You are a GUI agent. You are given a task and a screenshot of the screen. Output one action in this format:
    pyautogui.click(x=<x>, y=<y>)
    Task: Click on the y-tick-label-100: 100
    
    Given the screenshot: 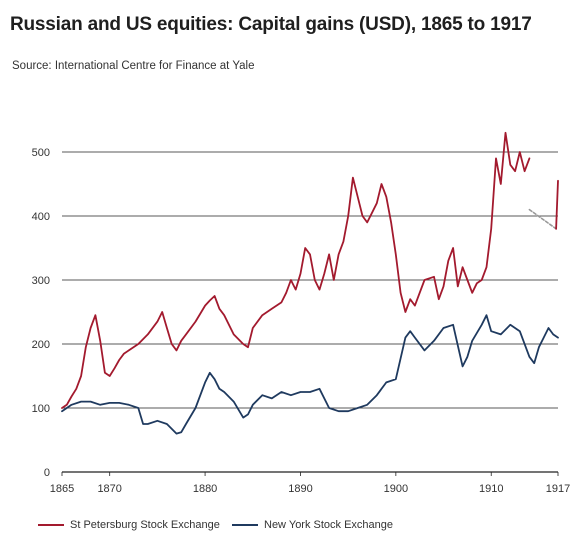 What is the action you would take?
    pyautogui.click(x=41, y=409)
    